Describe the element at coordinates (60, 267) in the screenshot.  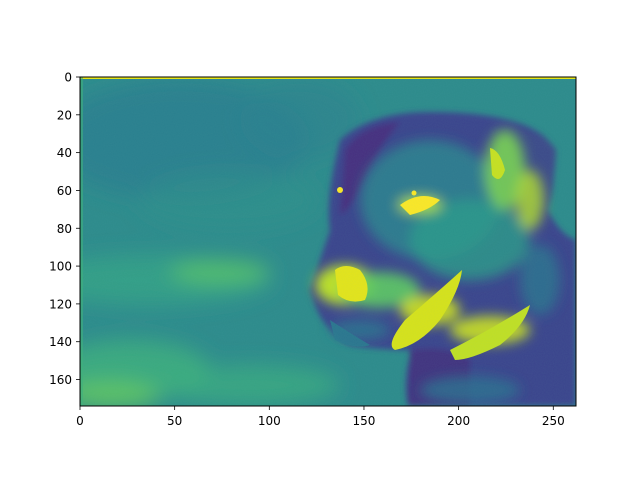
I see `y-tick-label: 100` at that location.